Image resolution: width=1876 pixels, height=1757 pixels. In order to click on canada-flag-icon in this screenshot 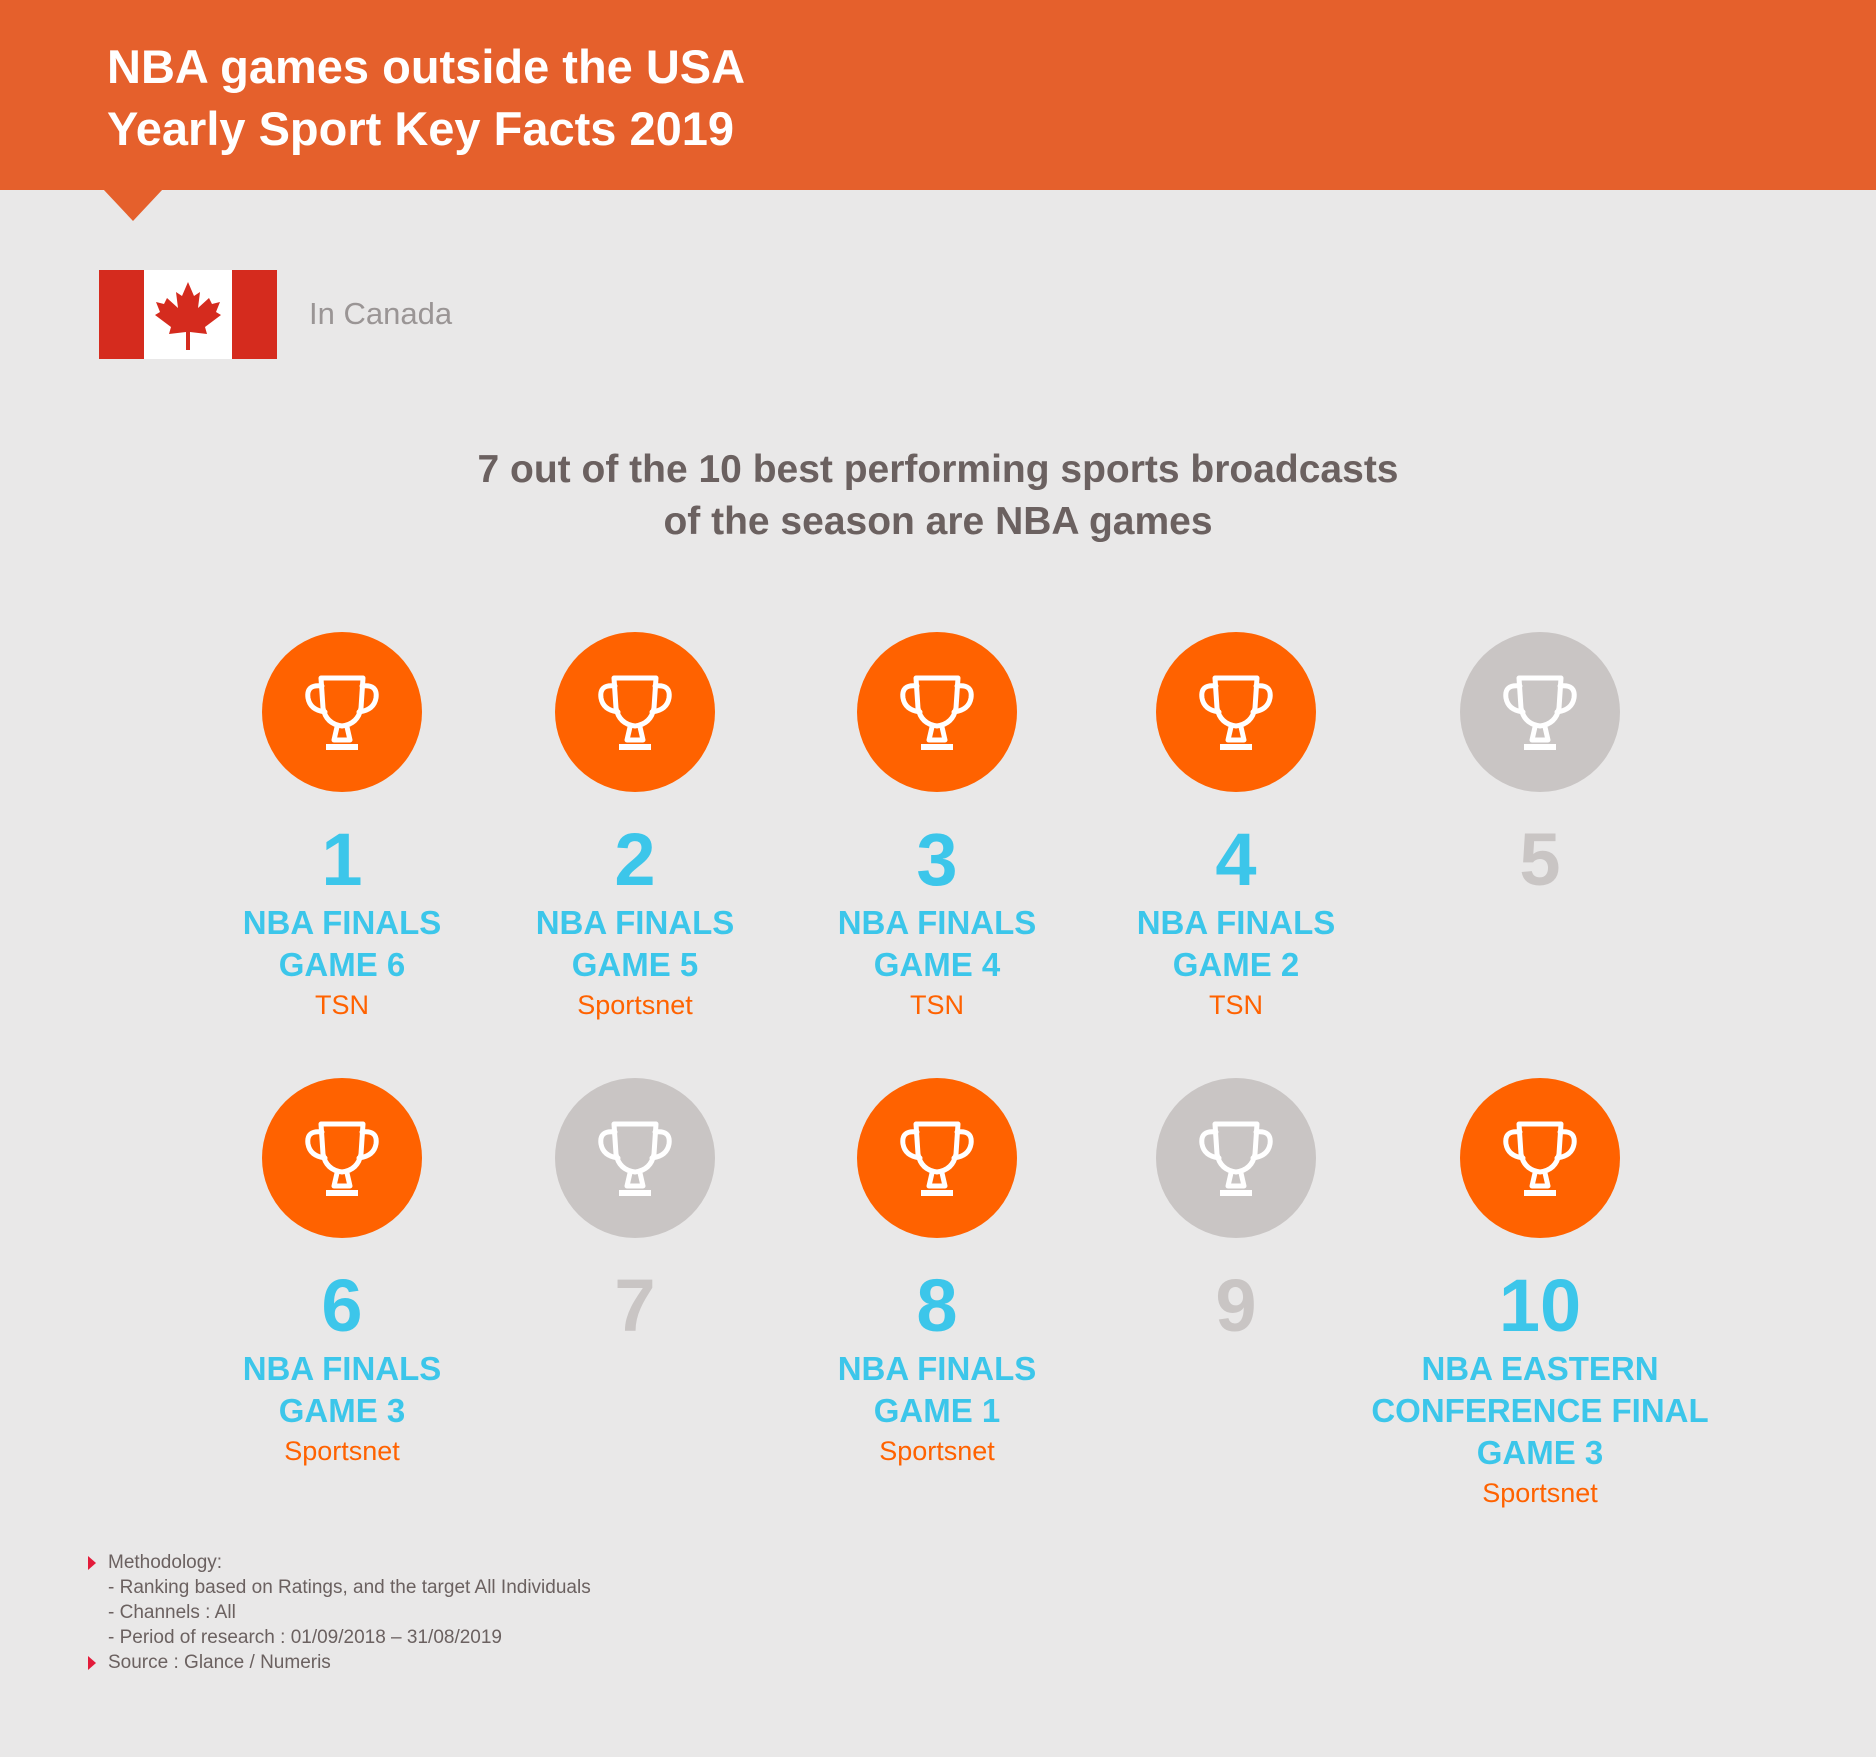, I will do `click(188, 314)`.